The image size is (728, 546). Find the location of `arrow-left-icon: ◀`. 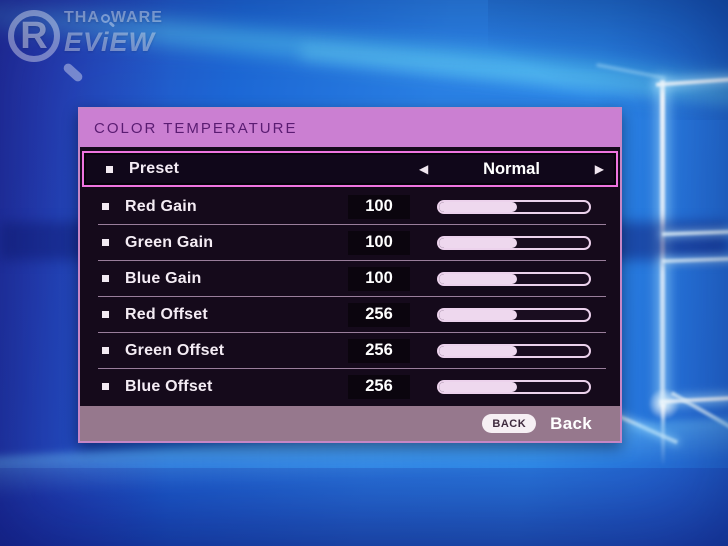

arrow-left-icon: ◀ is located at coordinates (424, 169).